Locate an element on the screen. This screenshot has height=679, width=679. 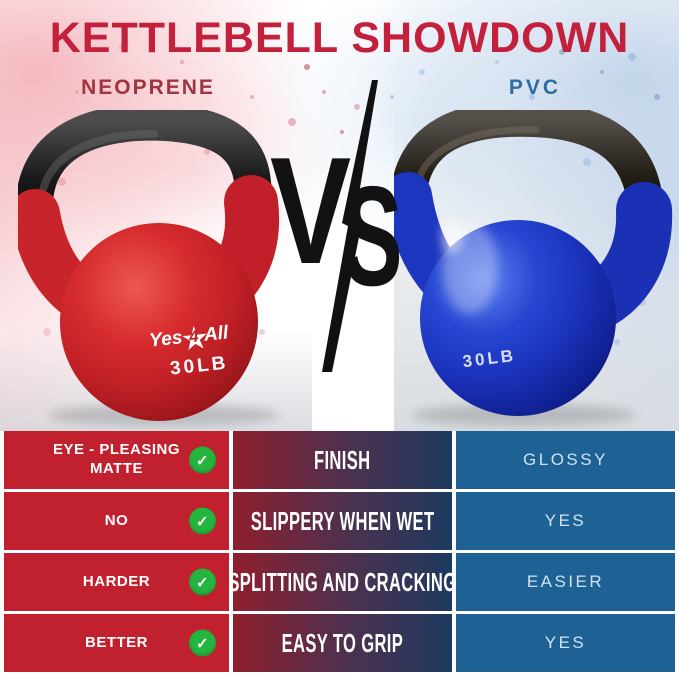
neoprene-value: BETTER is located at coordinates (116, 642).